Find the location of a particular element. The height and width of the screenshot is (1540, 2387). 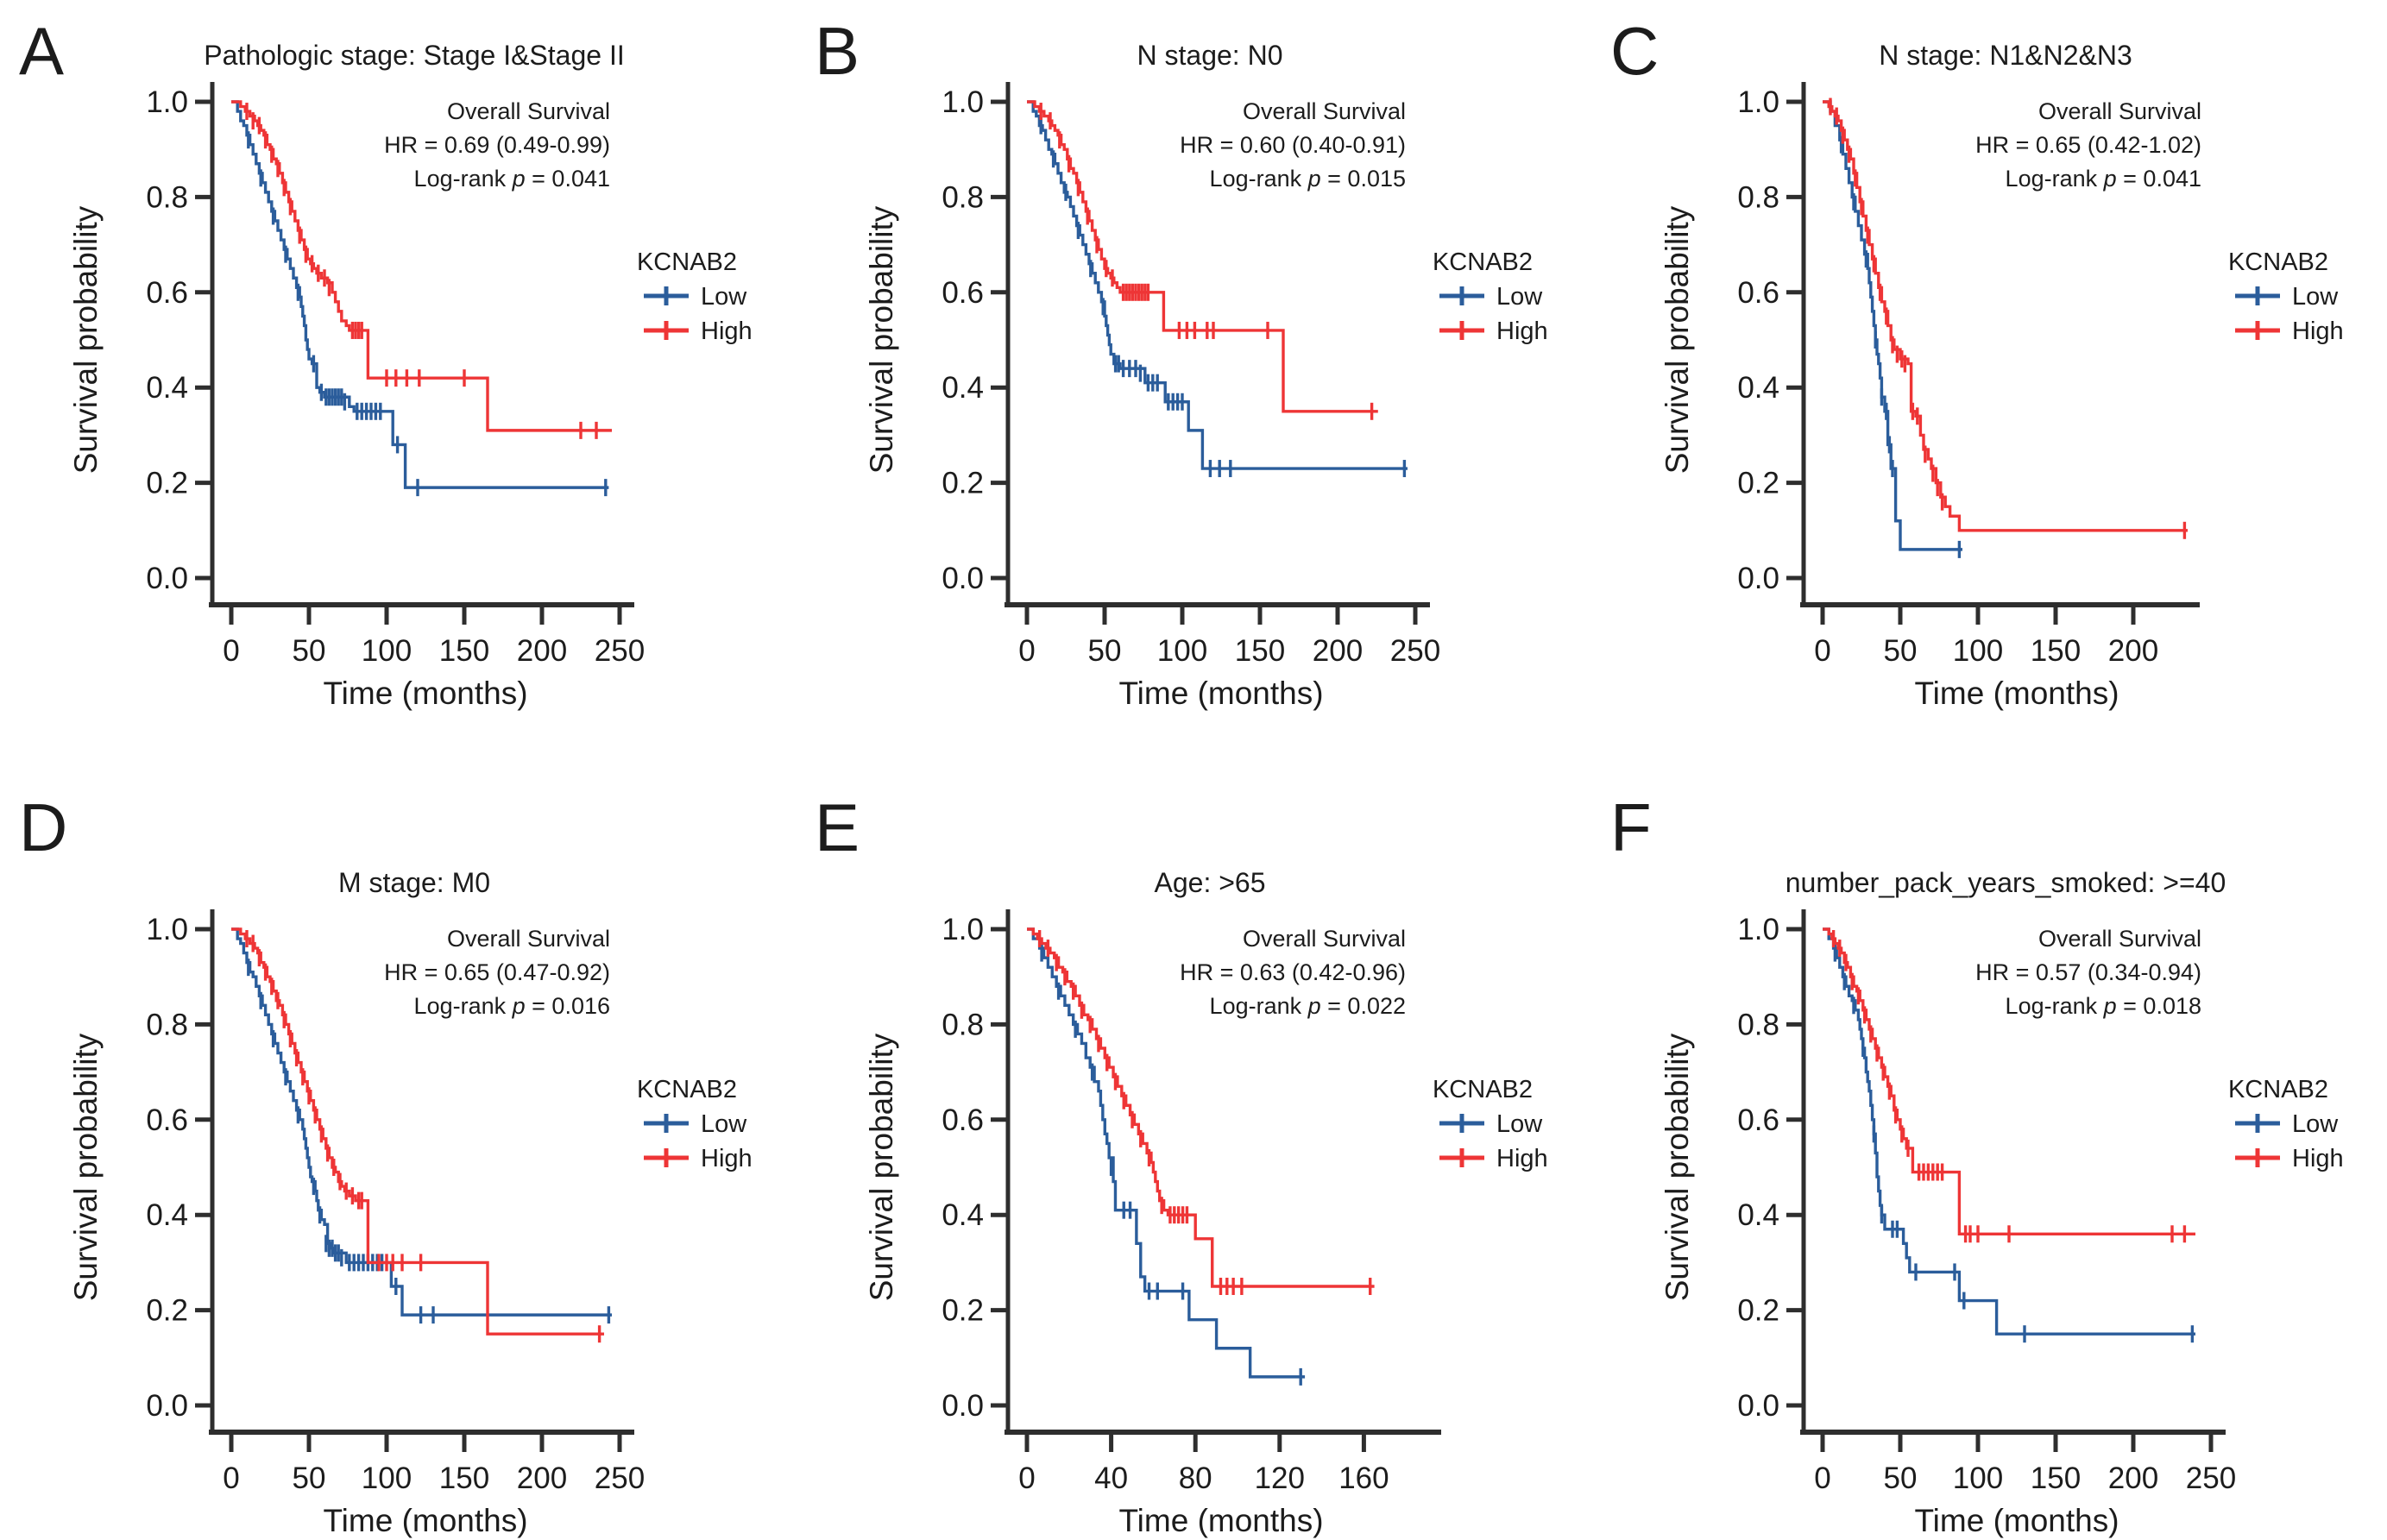

curve-high-D is located at coordinates (418, 1135).